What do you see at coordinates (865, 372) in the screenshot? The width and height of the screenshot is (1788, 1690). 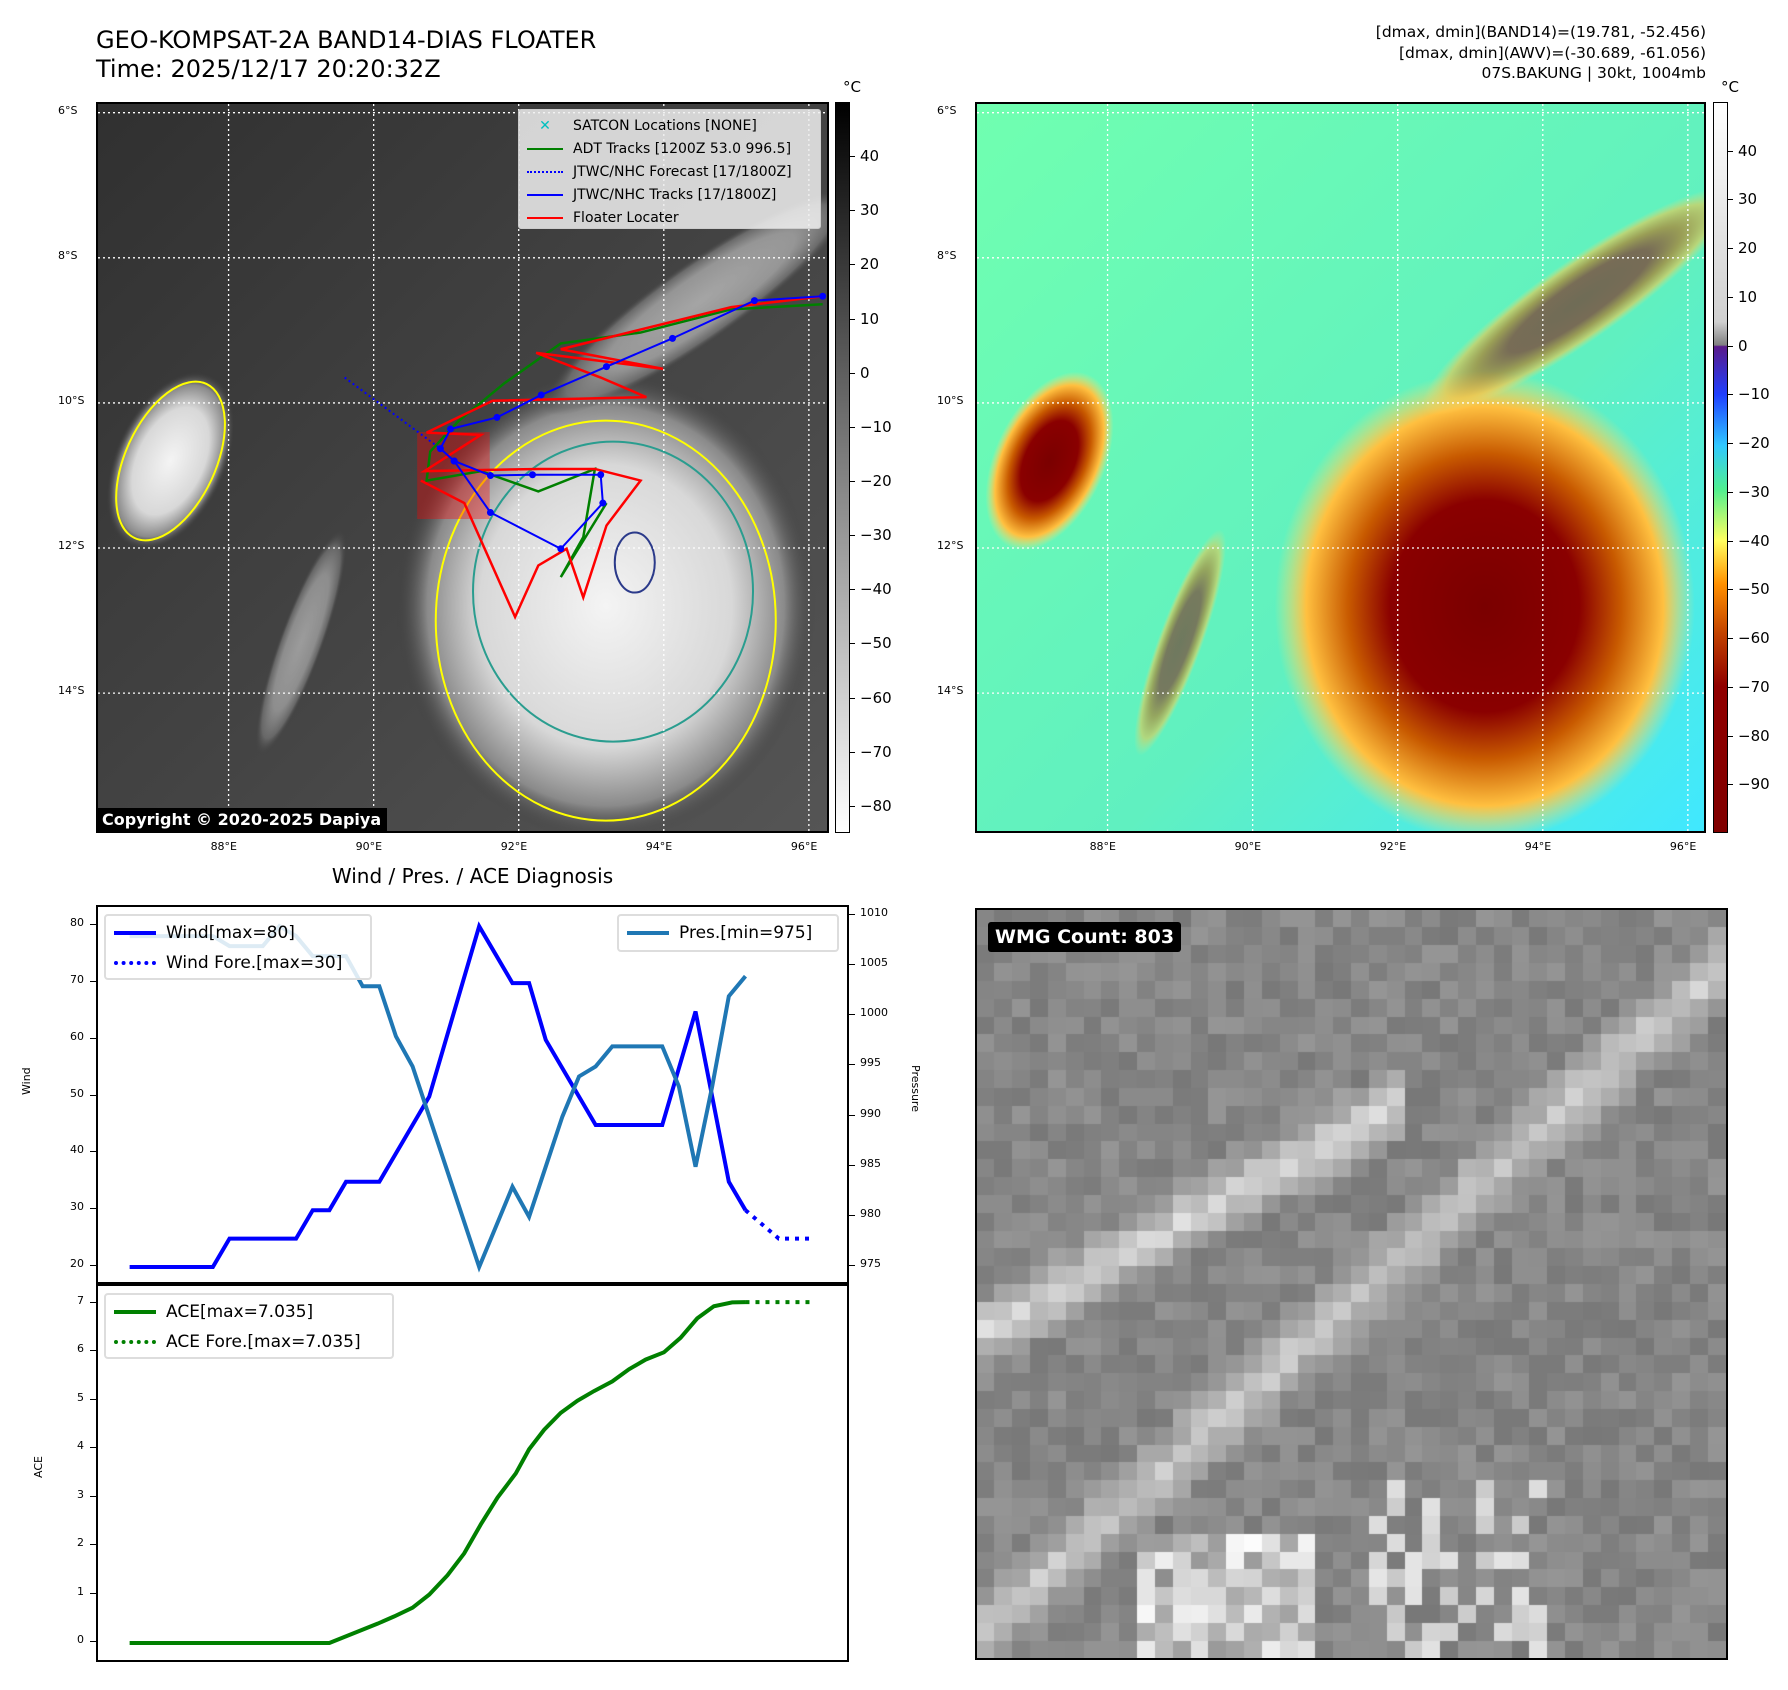 I see `colorbar-tick-label: 0` at bounding box center [865, 372].